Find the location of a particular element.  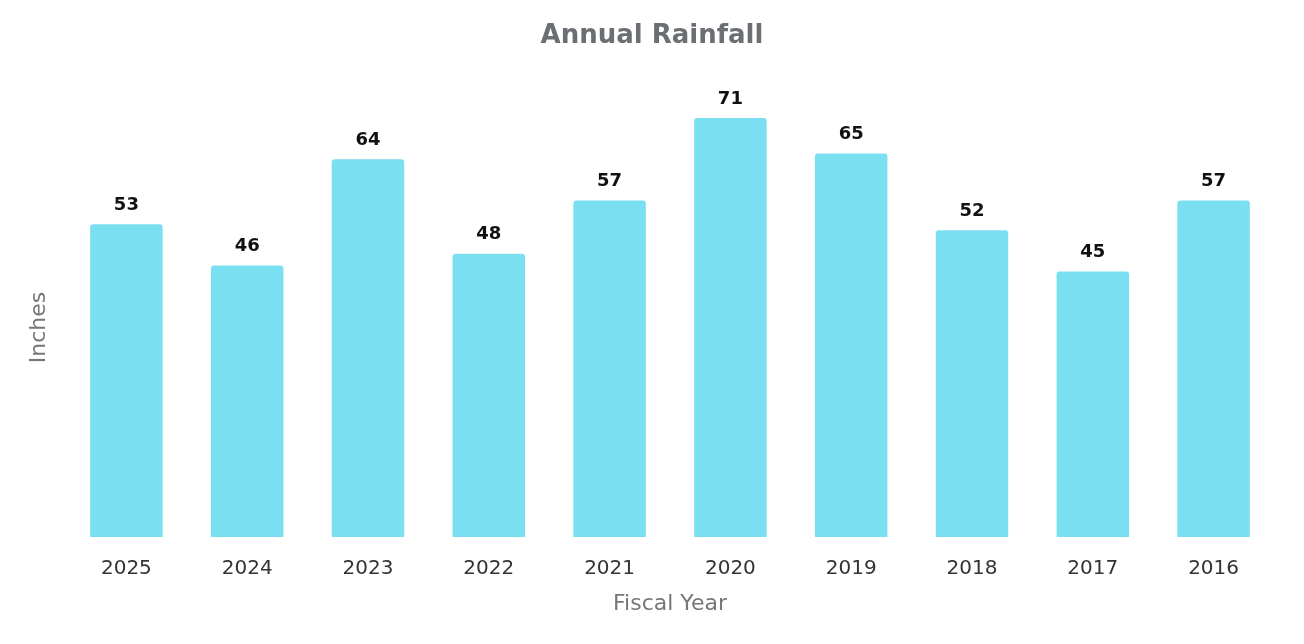

data-label: 46 is located at coordinates (247, 245).